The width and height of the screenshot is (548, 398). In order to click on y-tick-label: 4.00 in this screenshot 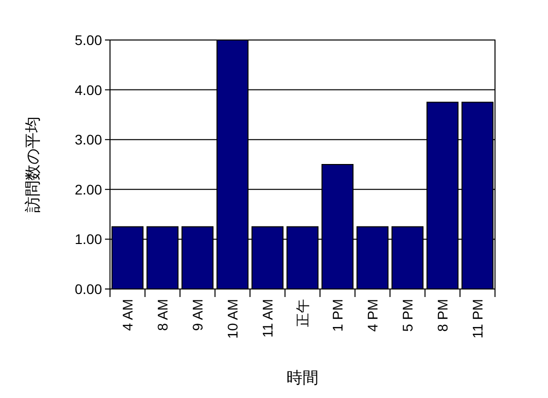, I will do `click(88, 90)`.